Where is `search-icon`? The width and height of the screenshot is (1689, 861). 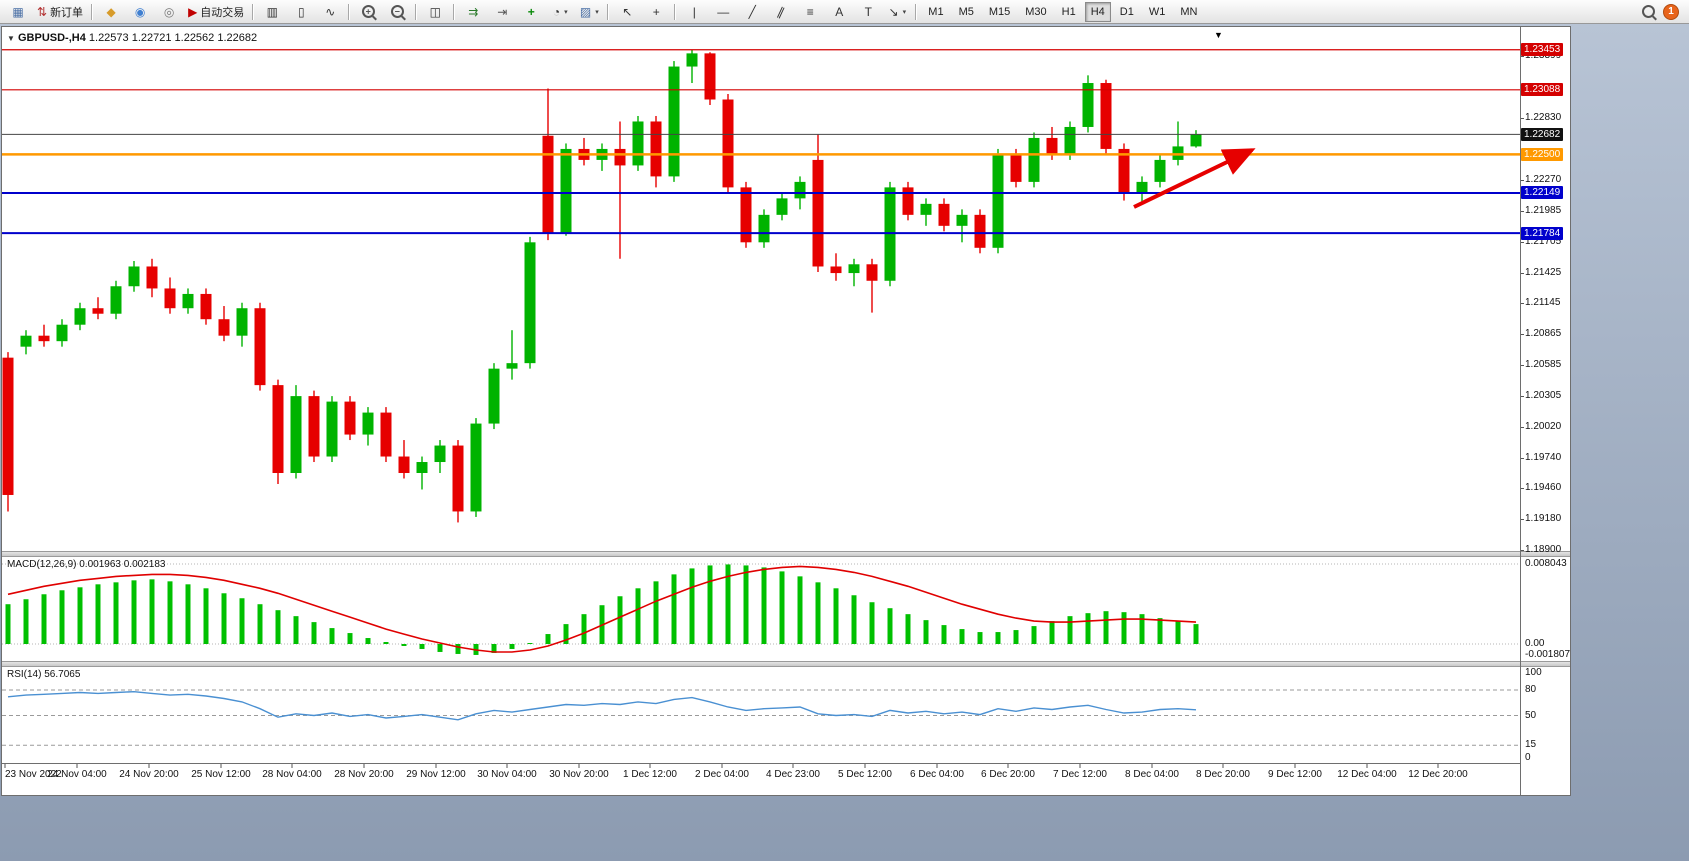
search-icon is located at coordinates (1648, 11).